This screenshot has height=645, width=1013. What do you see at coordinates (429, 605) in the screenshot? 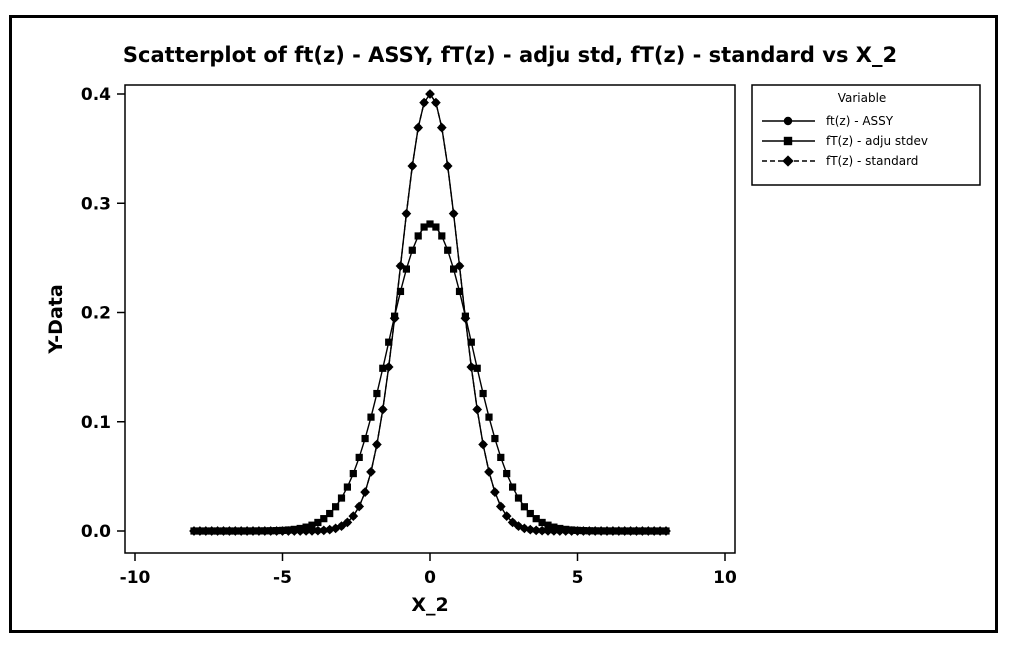
I see `x-axis-label: X_2` at bounding box center [429, 605].